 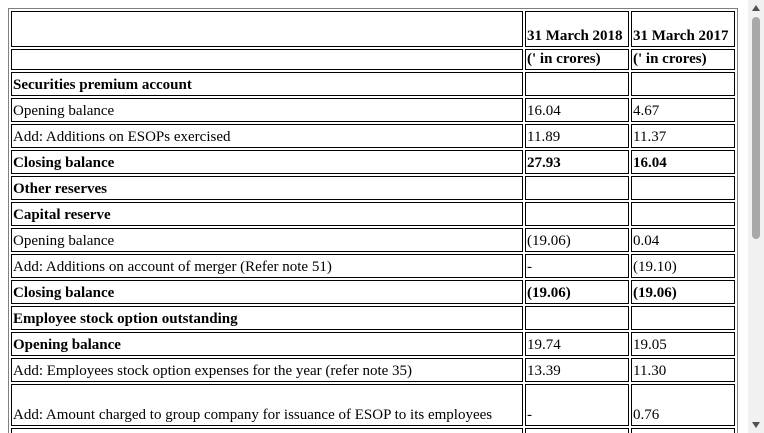 I want to click on row-label: Capital reserve, so click(x=267, y=214).